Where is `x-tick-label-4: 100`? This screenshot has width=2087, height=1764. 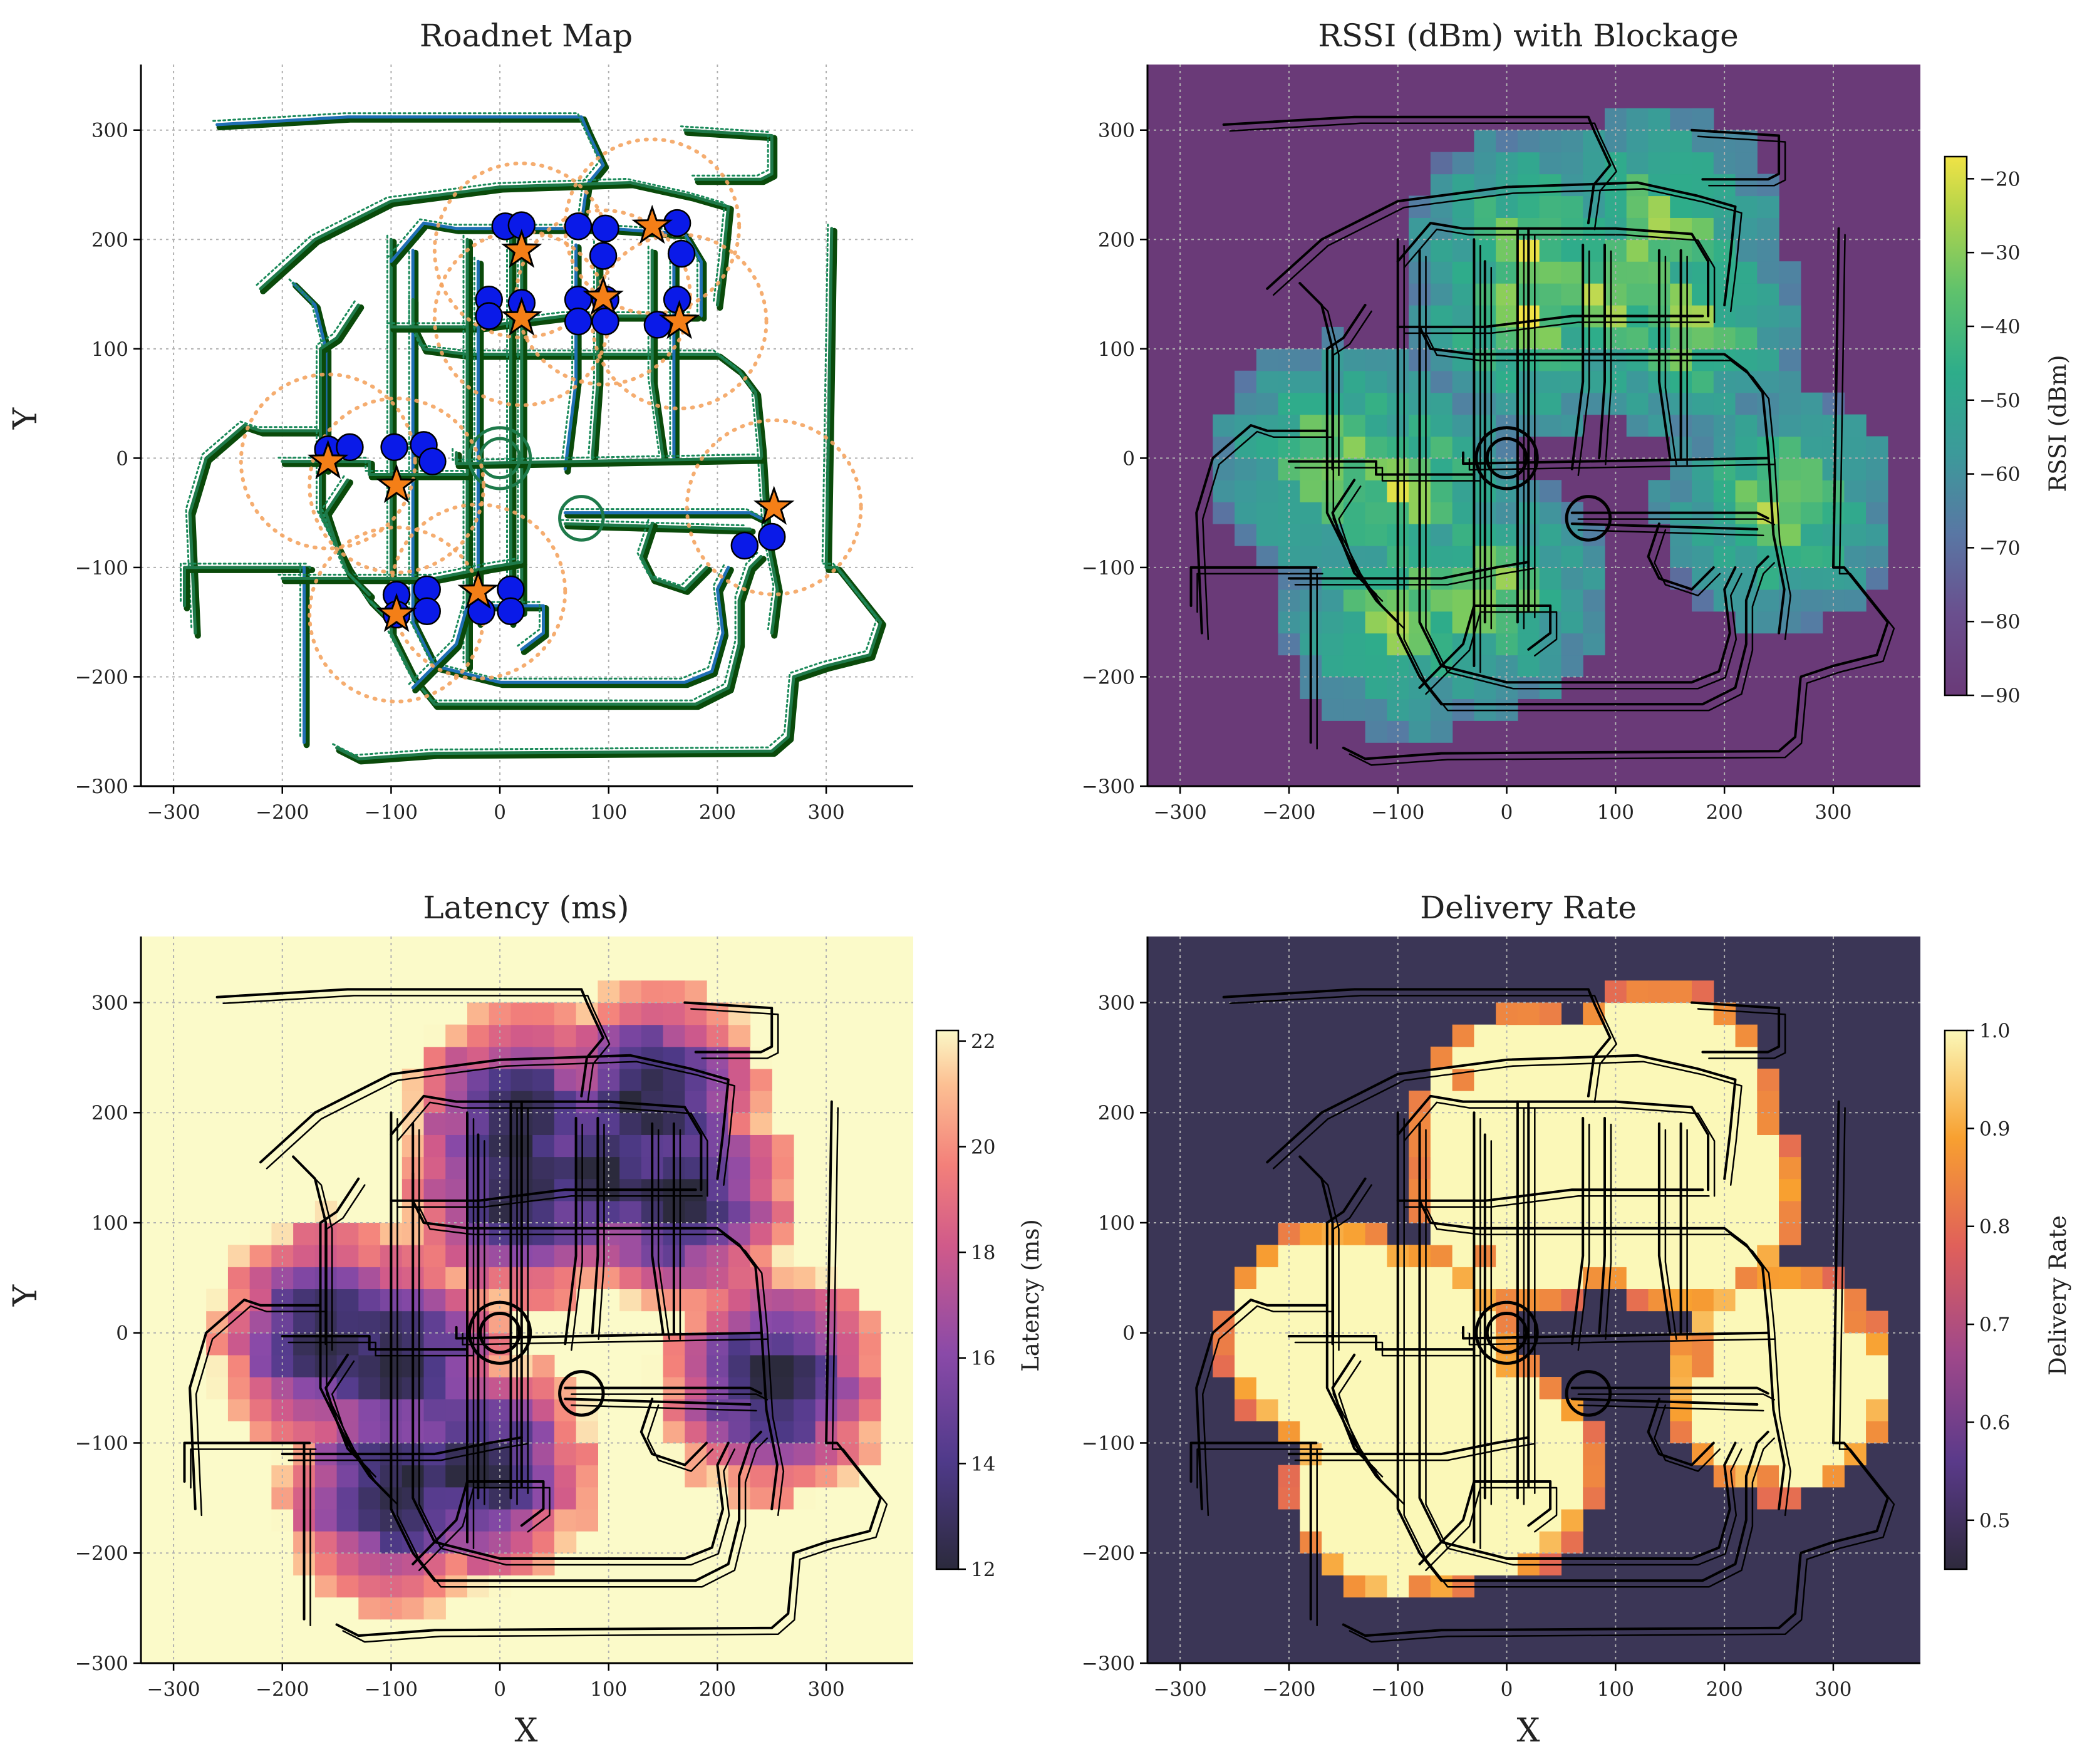
x-tick-label-4: 100 is located at coordinates (608, 1690).